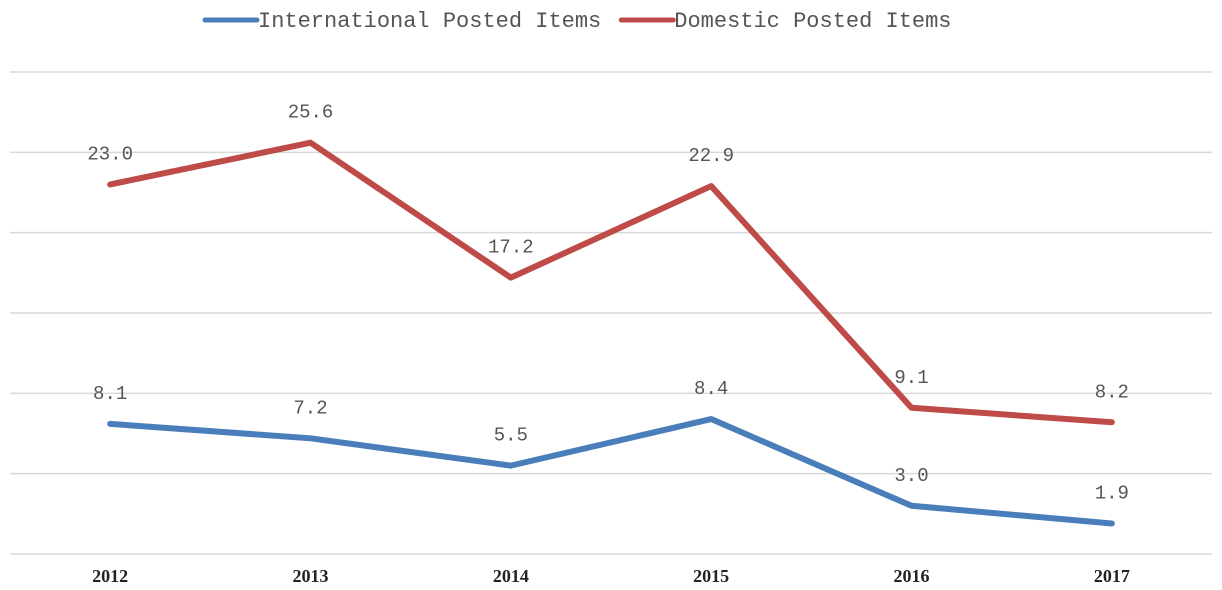 This screenshot has height=590, width=1222. Describe the element at coordinates (711, 389) in the screenshot. I see `data-label: 8.4` at that location.